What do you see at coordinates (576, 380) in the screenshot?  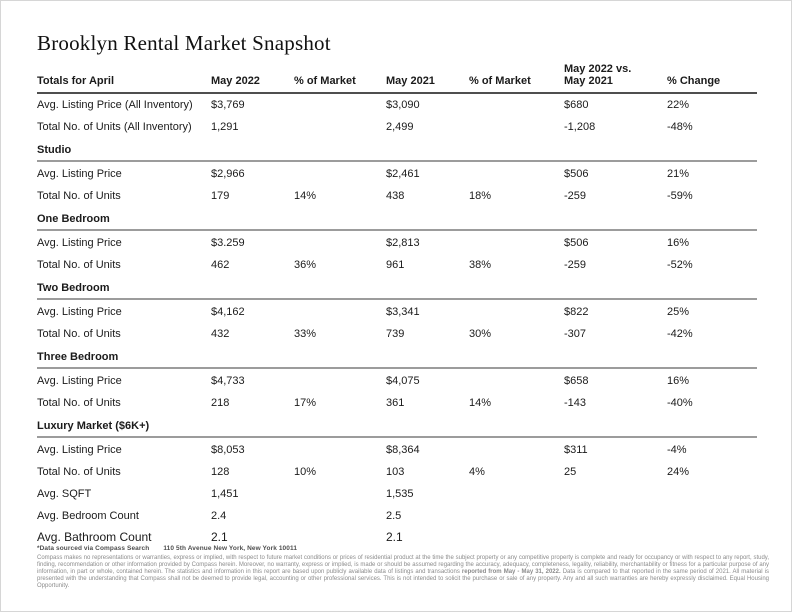 I see `table-cell: $658` at bounding box center [576, 380].